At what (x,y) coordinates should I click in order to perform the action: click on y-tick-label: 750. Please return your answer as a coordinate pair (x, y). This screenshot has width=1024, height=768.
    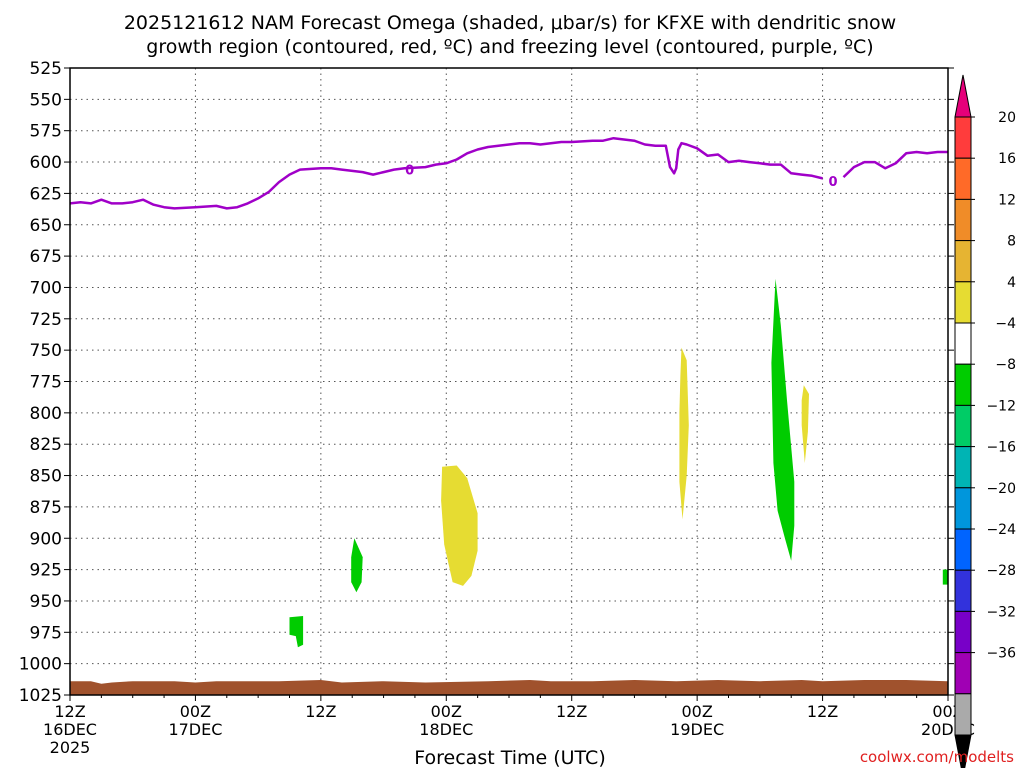
    Looking at the image, I should click on (46, 351).